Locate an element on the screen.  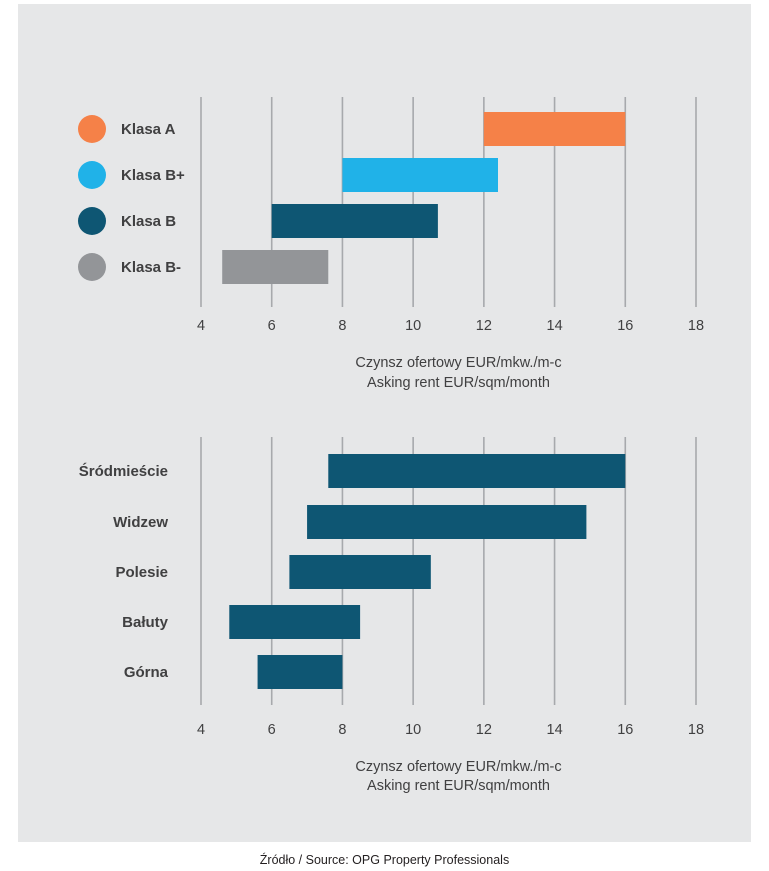
chart1-axis-title-line-0: Czynsz ofertowy EUR/mkw./m-c is located at coordinates (458, 363).